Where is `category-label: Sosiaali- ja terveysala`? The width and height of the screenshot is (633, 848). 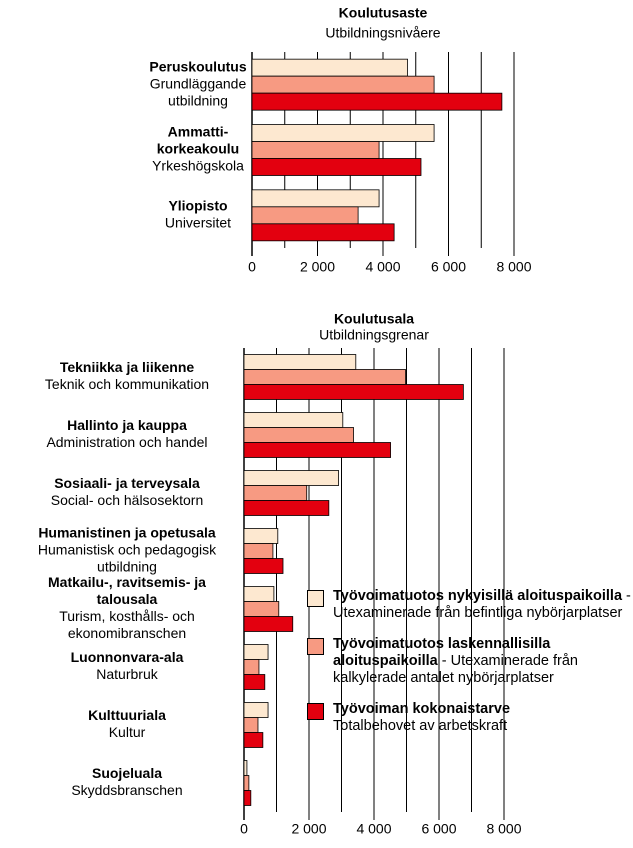
category-label: Sosiaali- ja terveysala is located at coordinates (127, 483).